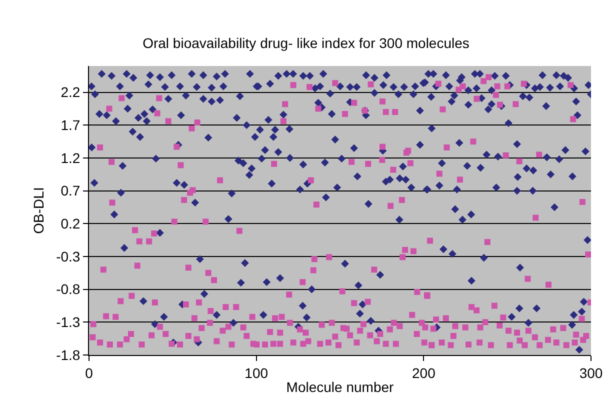 Image resolution: width=612 pixels, height=403 pixels. What do you see at coordinates (38, 210) in the screenshot?
I see `y-axis-title: OB-DLI` at bounding box center [38, 210].